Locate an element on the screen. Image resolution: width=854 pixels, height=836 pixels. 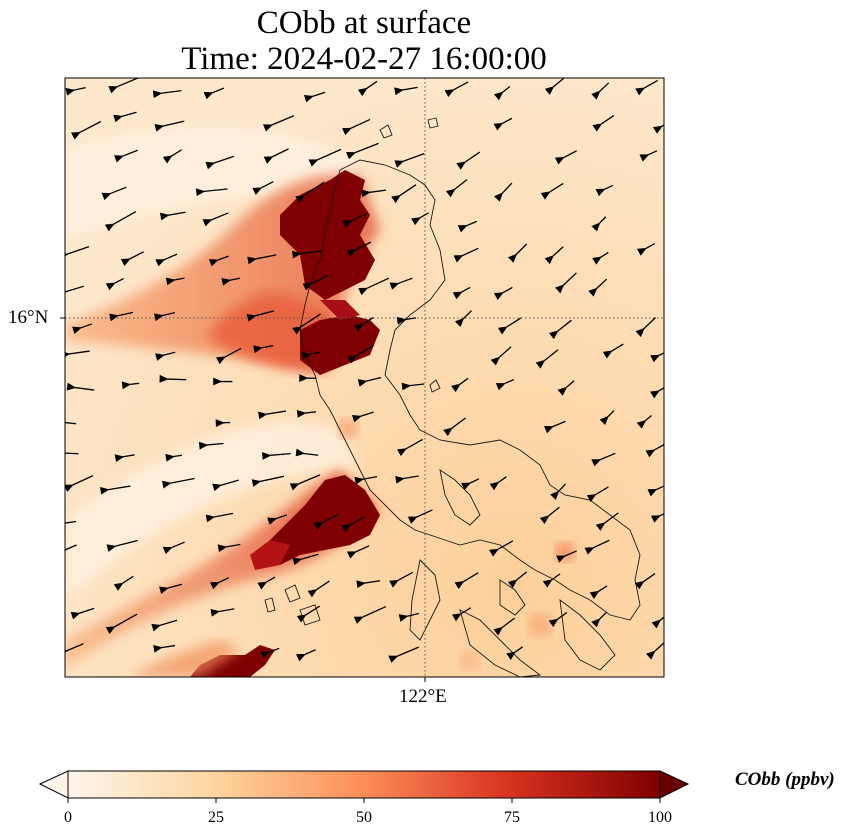
colorbar-tick-label: 75 is located at coordinates (512, 817).